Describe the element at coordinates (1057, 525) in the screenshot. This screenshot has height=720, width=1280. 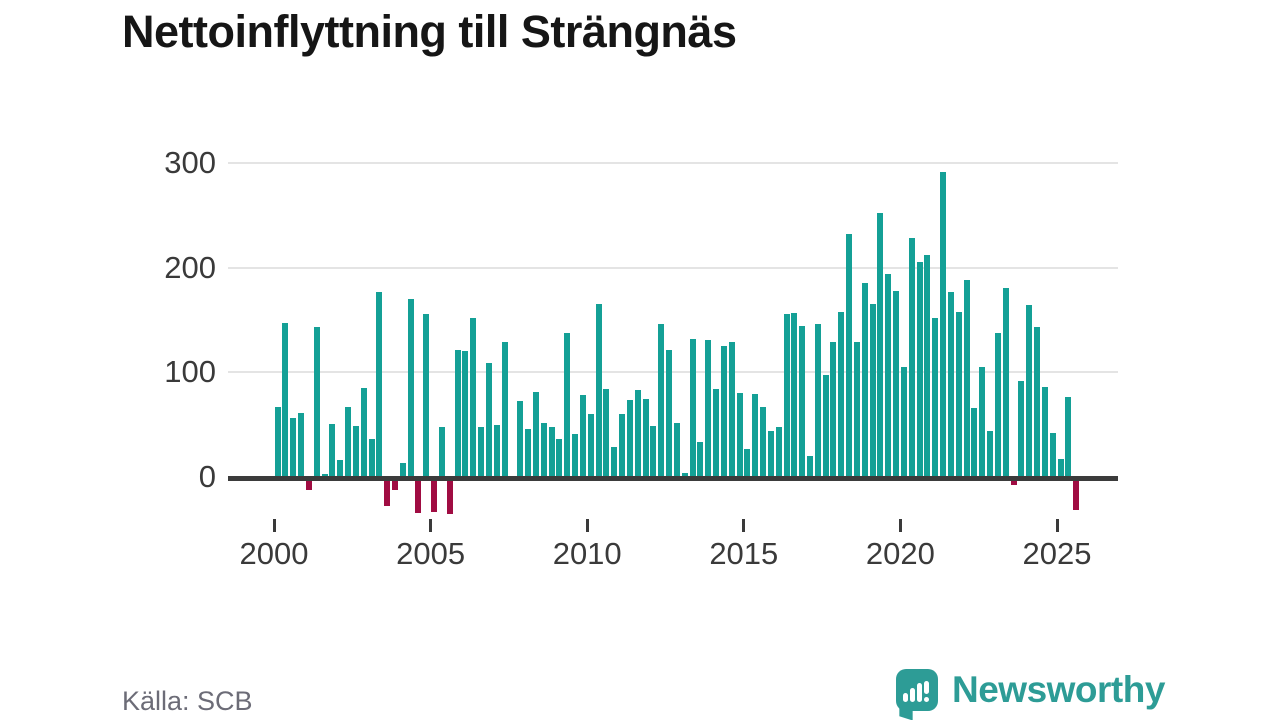
I see `x-tick-2025` at that location.